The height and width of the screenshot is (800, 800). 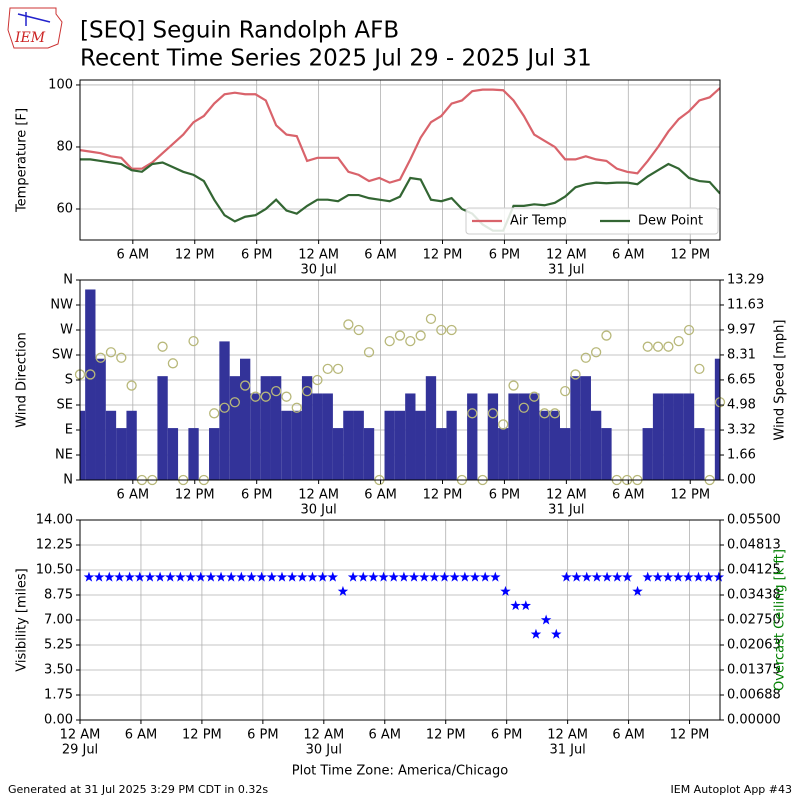 What do you see at coordinates (35, 28) in the screenshot?
I see `logo: IEM` at bounding box center [35, 28].